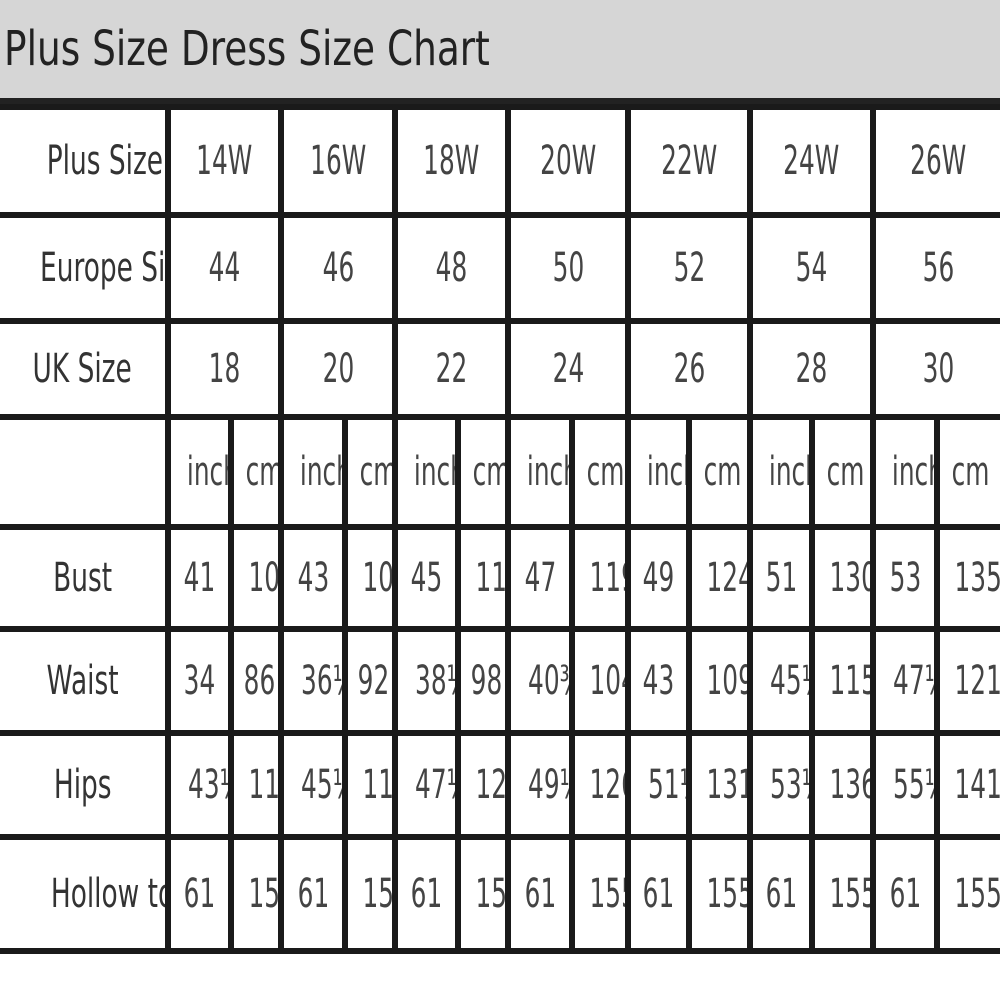 The height and width of the screenshot is (1000, 1000). Describe the element at coordinates (373, 681) in the screenshot. I see `value-cell-text: 92` at that location.